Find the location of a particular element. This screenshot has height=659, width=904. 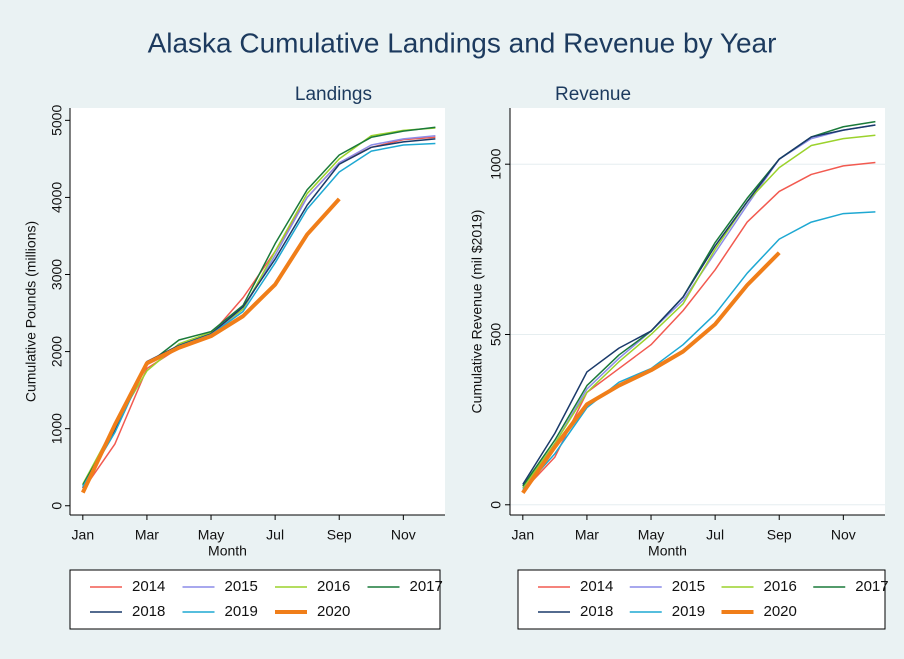

y-tick-label: 500 is located at coordinates (496, 335).